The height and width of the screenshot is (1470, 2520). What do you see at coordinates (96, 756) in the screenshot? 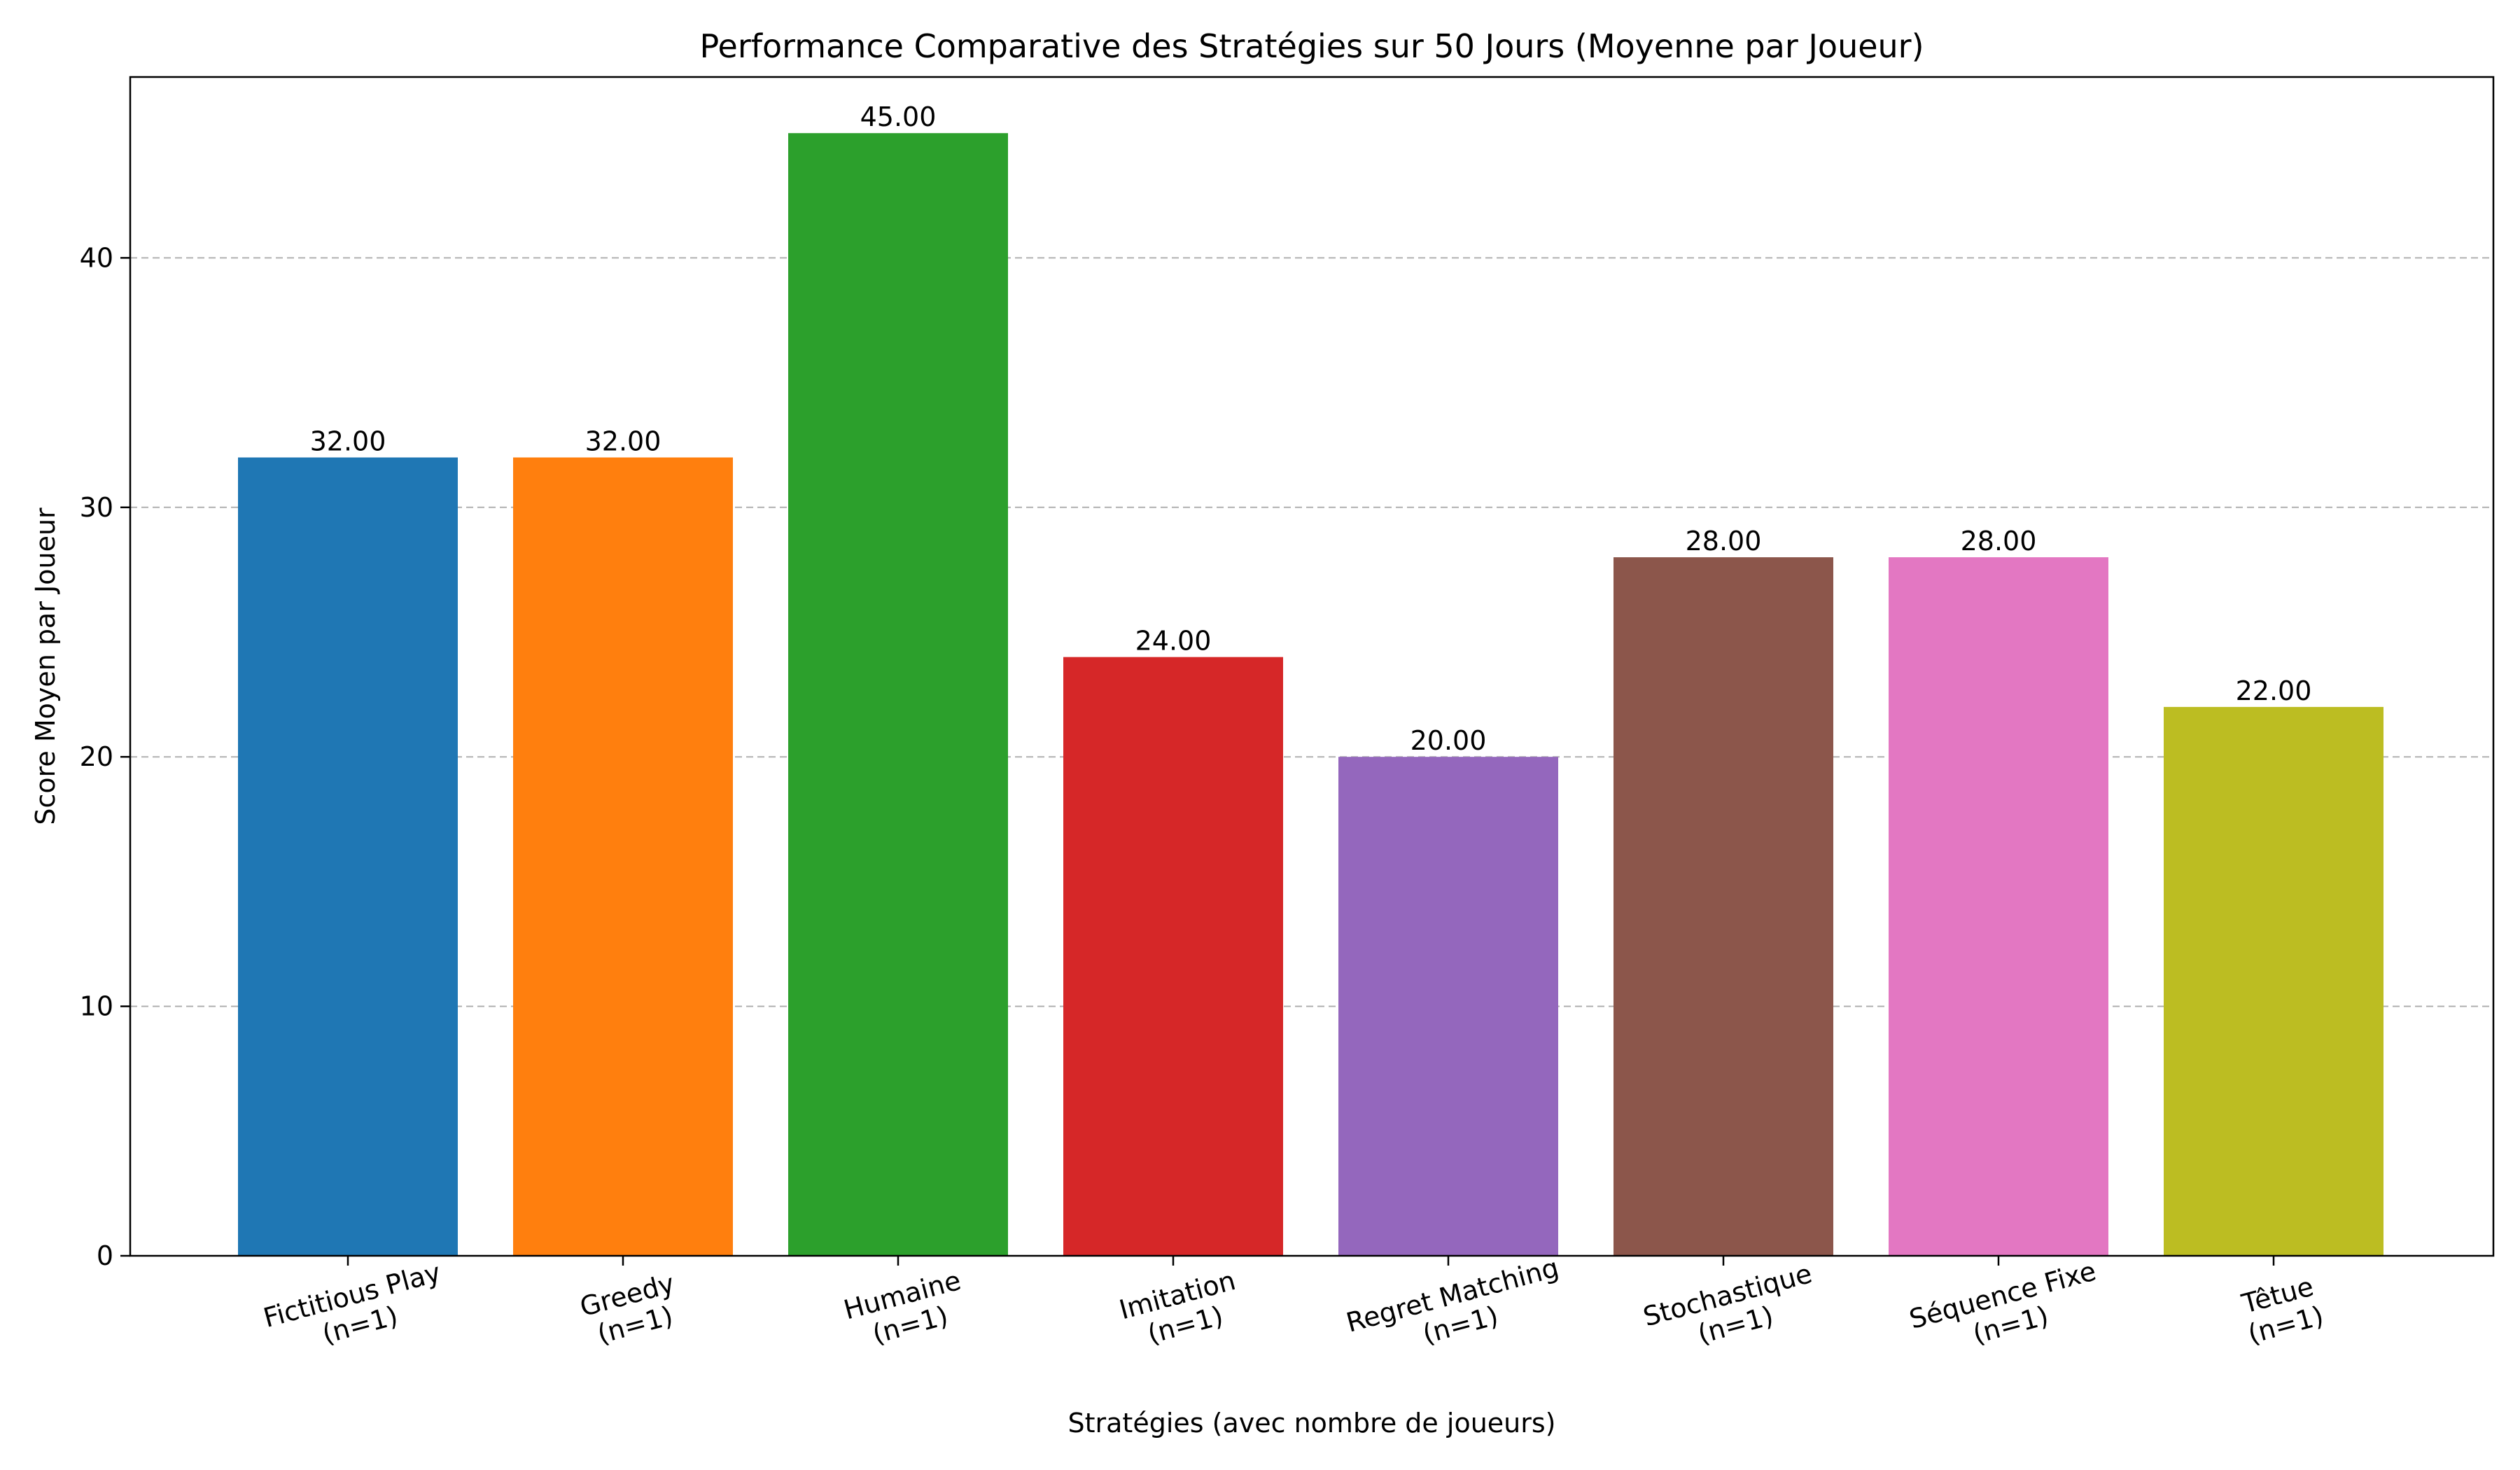
I see `y-tick-label: 20` at bounding box center [96, 756].